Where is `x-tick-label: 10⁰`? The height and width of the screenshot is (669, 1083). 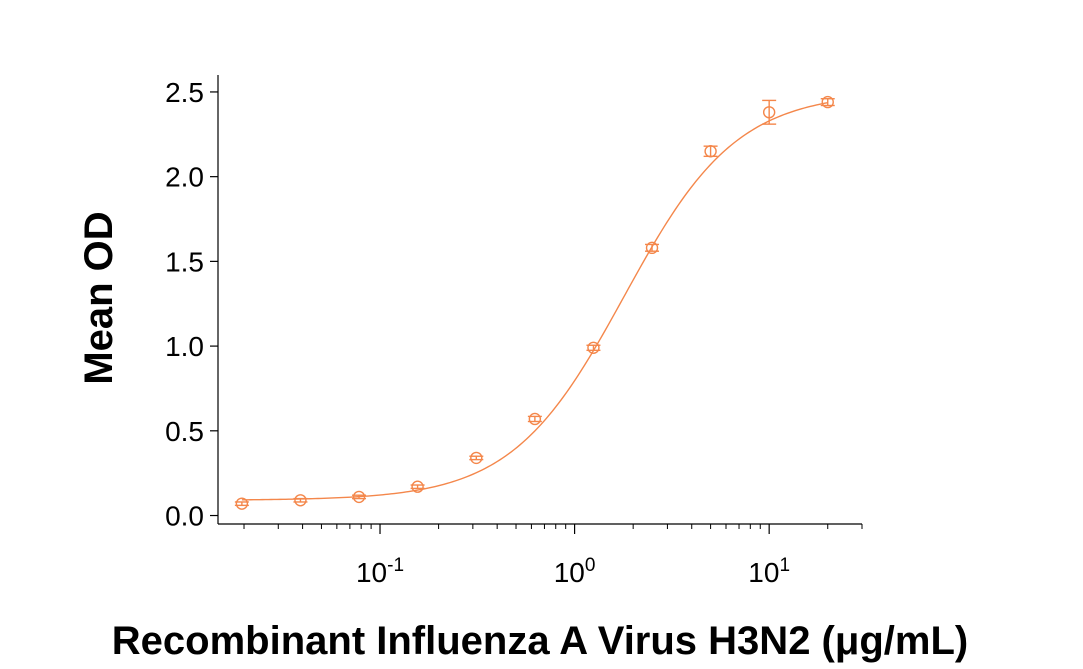 x-tick-label: 10⁰ is located at coordinates (575, 571).